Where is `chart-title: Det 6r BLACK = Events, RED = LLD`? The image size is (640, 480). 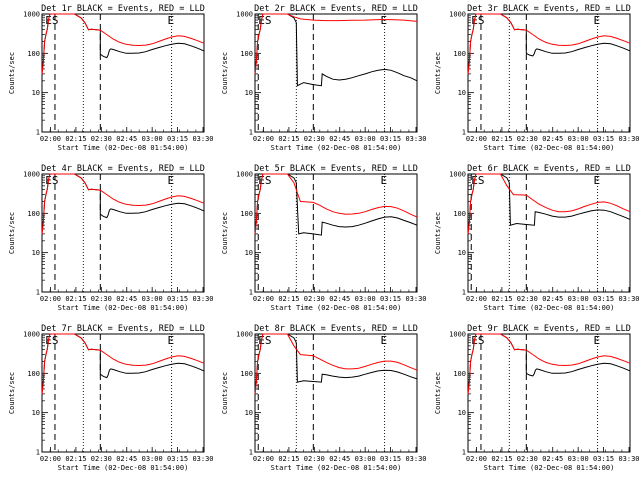 chart-title: Det 6r BLACK = Events, RED = LLD is located at coordinates (549, 169).